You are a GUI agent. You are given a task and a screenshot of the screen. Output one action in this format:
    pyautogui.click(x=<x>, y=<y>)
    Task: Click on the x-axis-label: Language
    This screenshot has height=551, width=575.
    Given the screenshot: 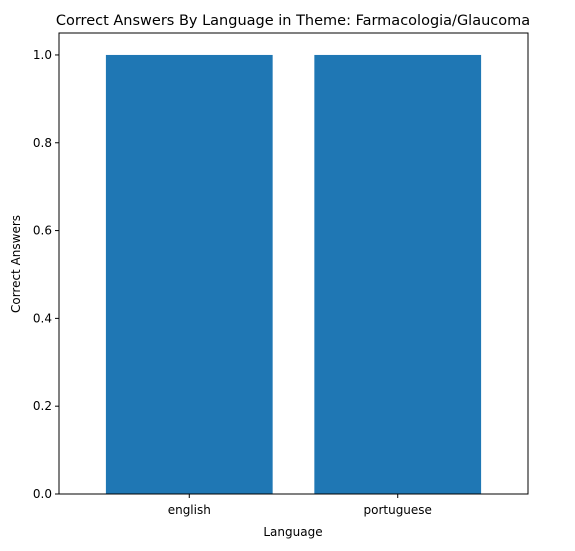 What is the action you would take?
    pyautogui.click(x=292, y=532)
    